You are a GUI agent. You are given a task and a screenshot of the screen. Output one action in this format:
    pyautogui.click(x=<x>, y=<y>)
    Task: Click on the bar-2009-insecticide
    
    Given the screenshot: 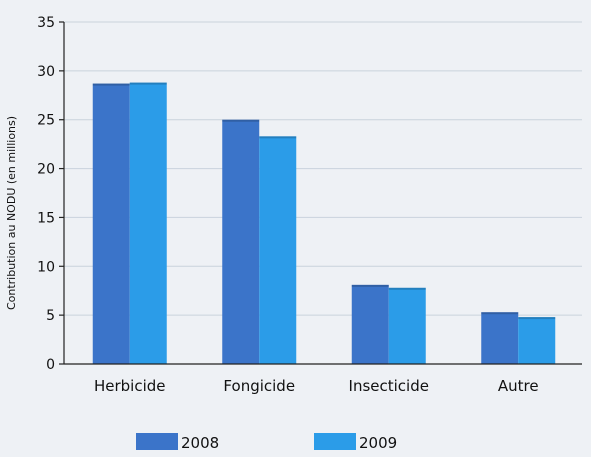 What is the action you would take?
    pyautogui.click(x=407, y=325)
    